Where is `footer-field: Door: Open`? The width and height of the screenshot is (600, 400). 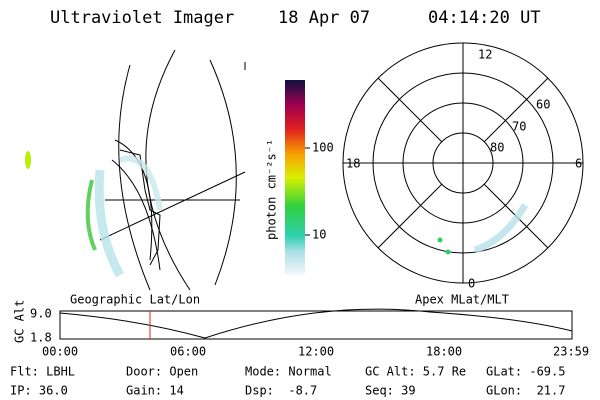
footer-field: Door: Open is located at coordinates (162, 372).